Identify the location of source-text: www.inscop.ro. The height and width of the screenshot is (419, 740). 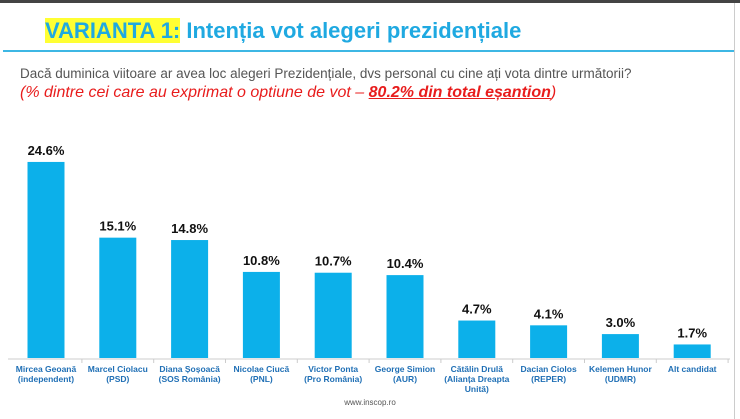
(370, 402).